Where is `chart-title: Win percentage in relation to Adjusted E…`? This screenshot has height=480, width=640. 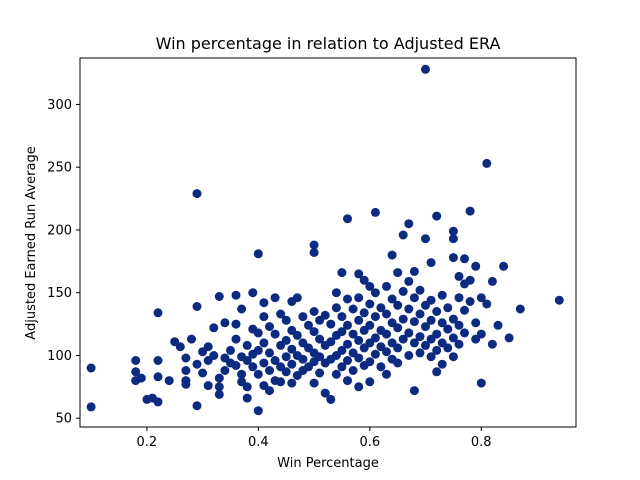 chart-title: Win percentage in relation to Adjusted E… is located at coordinates (328, 43).